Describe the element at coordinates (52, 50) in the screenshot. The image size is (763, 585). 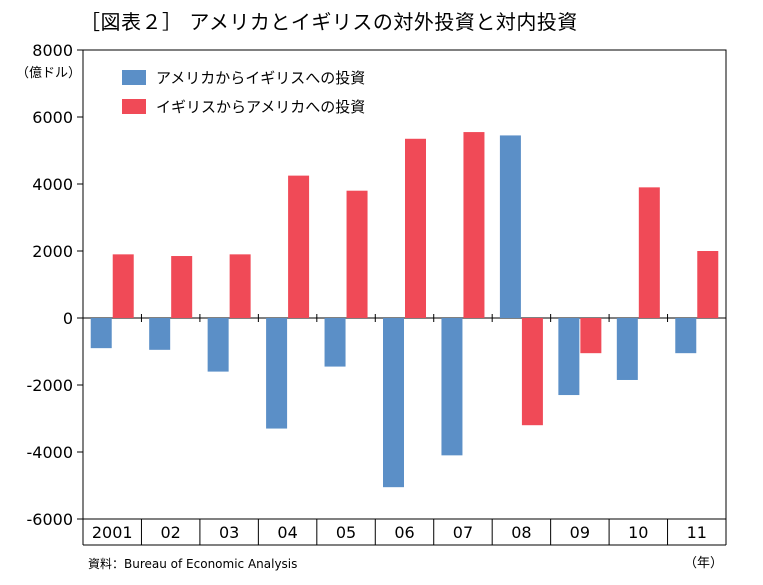
I see `y-tick-label: 8000` at that location.